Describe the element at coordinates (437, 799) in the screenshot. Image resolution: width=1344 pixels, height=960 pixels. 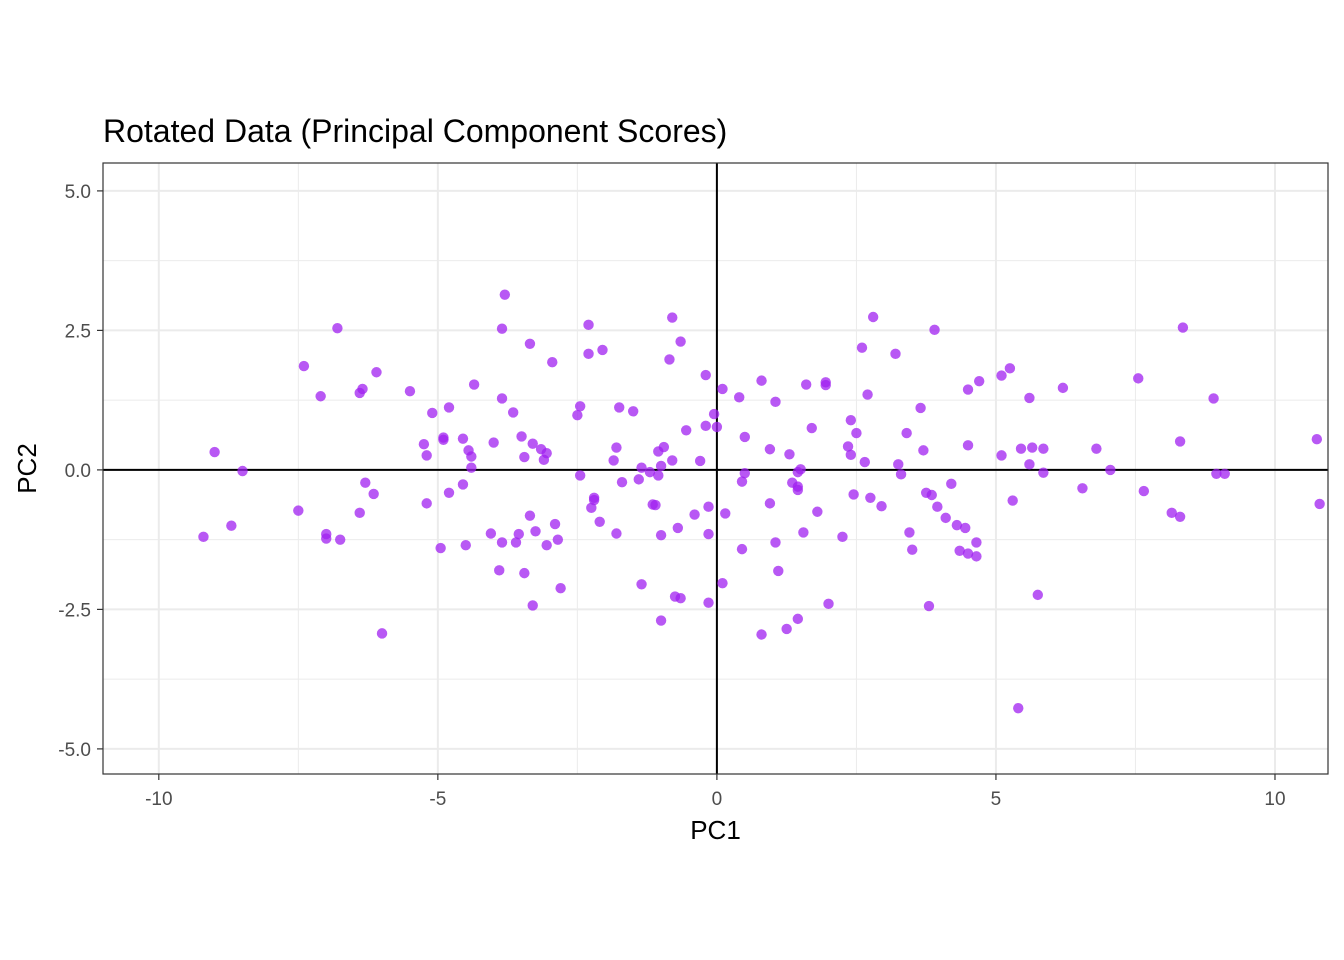
I see `x-tick-label: -5` at that location.